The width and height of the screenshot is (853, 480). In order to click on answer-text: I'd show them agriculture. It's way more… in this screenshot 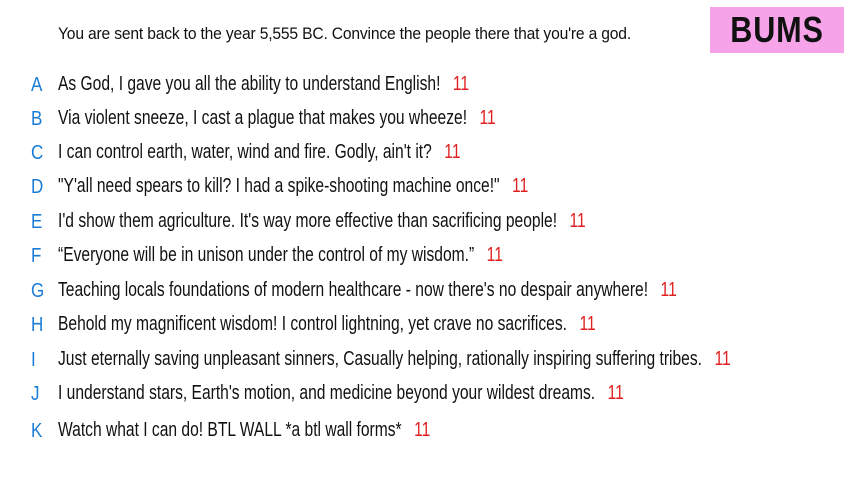, I will do `click(308, 221)`.